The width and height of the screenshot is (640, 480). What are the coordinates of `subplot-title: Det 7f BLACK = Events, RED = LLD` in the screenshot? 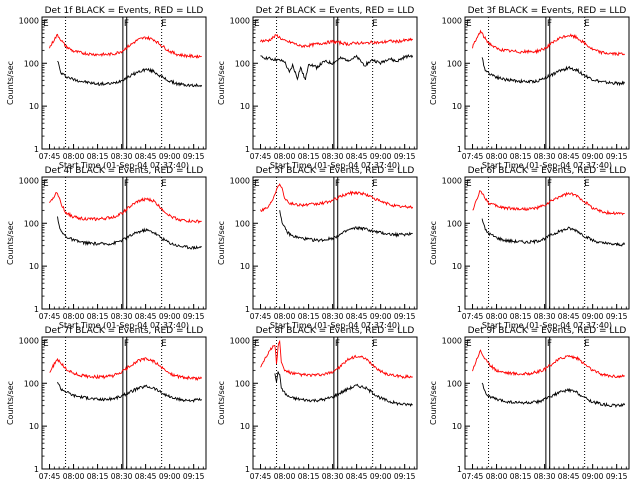 It's located at (124, 331).